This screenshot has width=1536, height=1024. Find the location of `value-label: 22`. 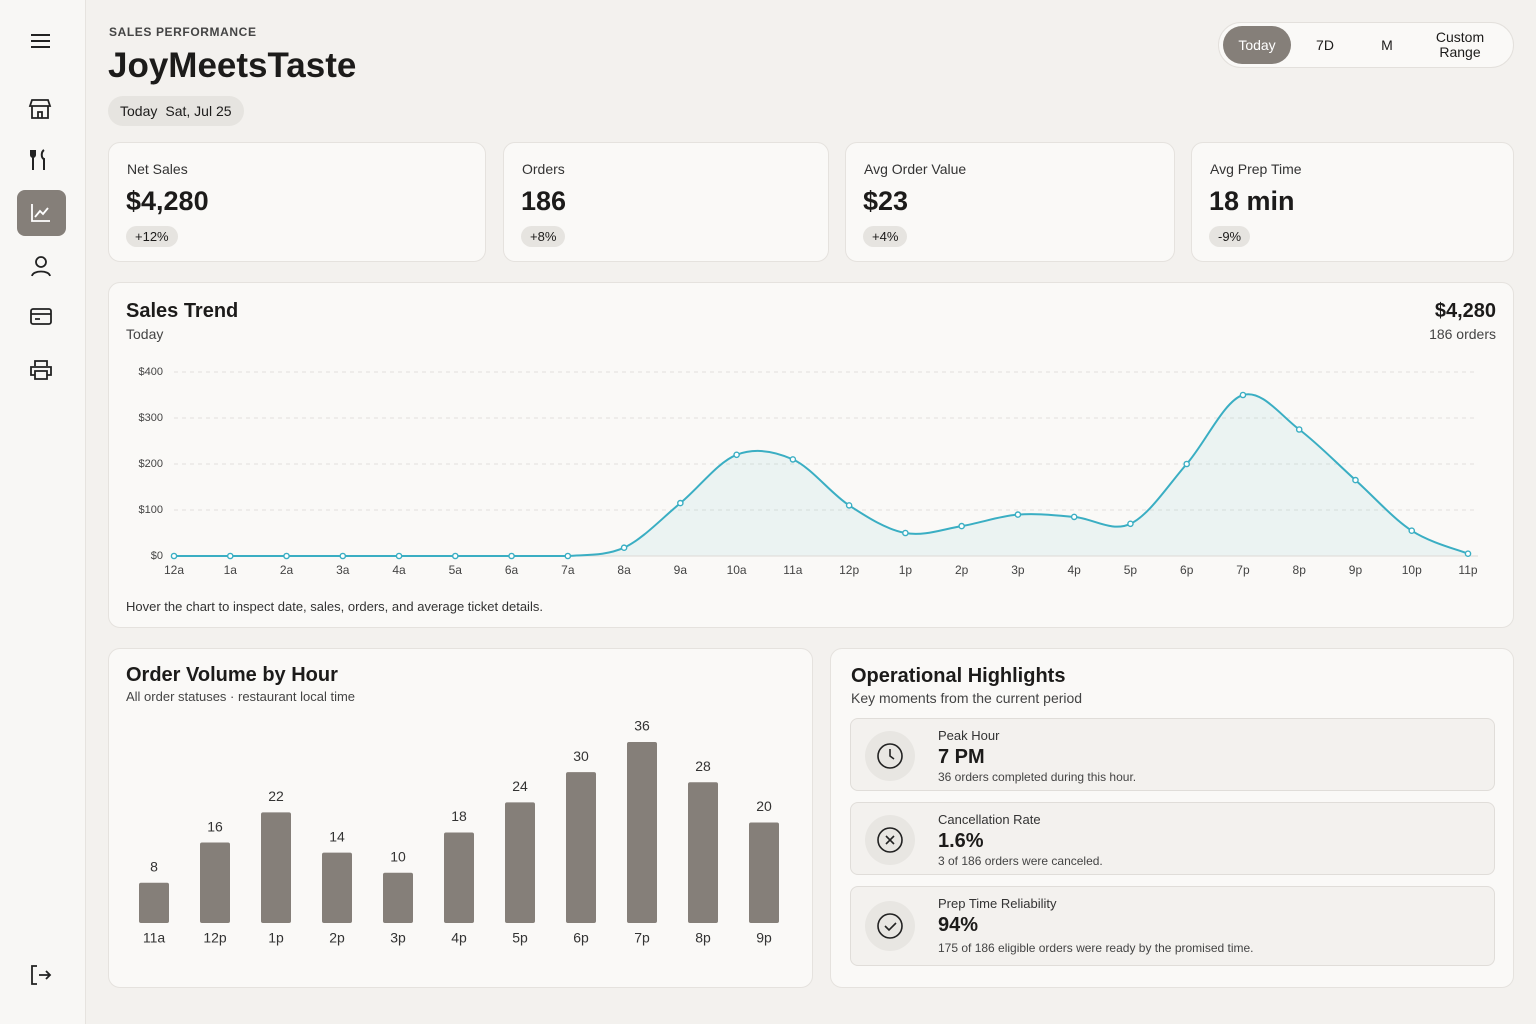

value-label: 22 is located at coordinates (276, 796).